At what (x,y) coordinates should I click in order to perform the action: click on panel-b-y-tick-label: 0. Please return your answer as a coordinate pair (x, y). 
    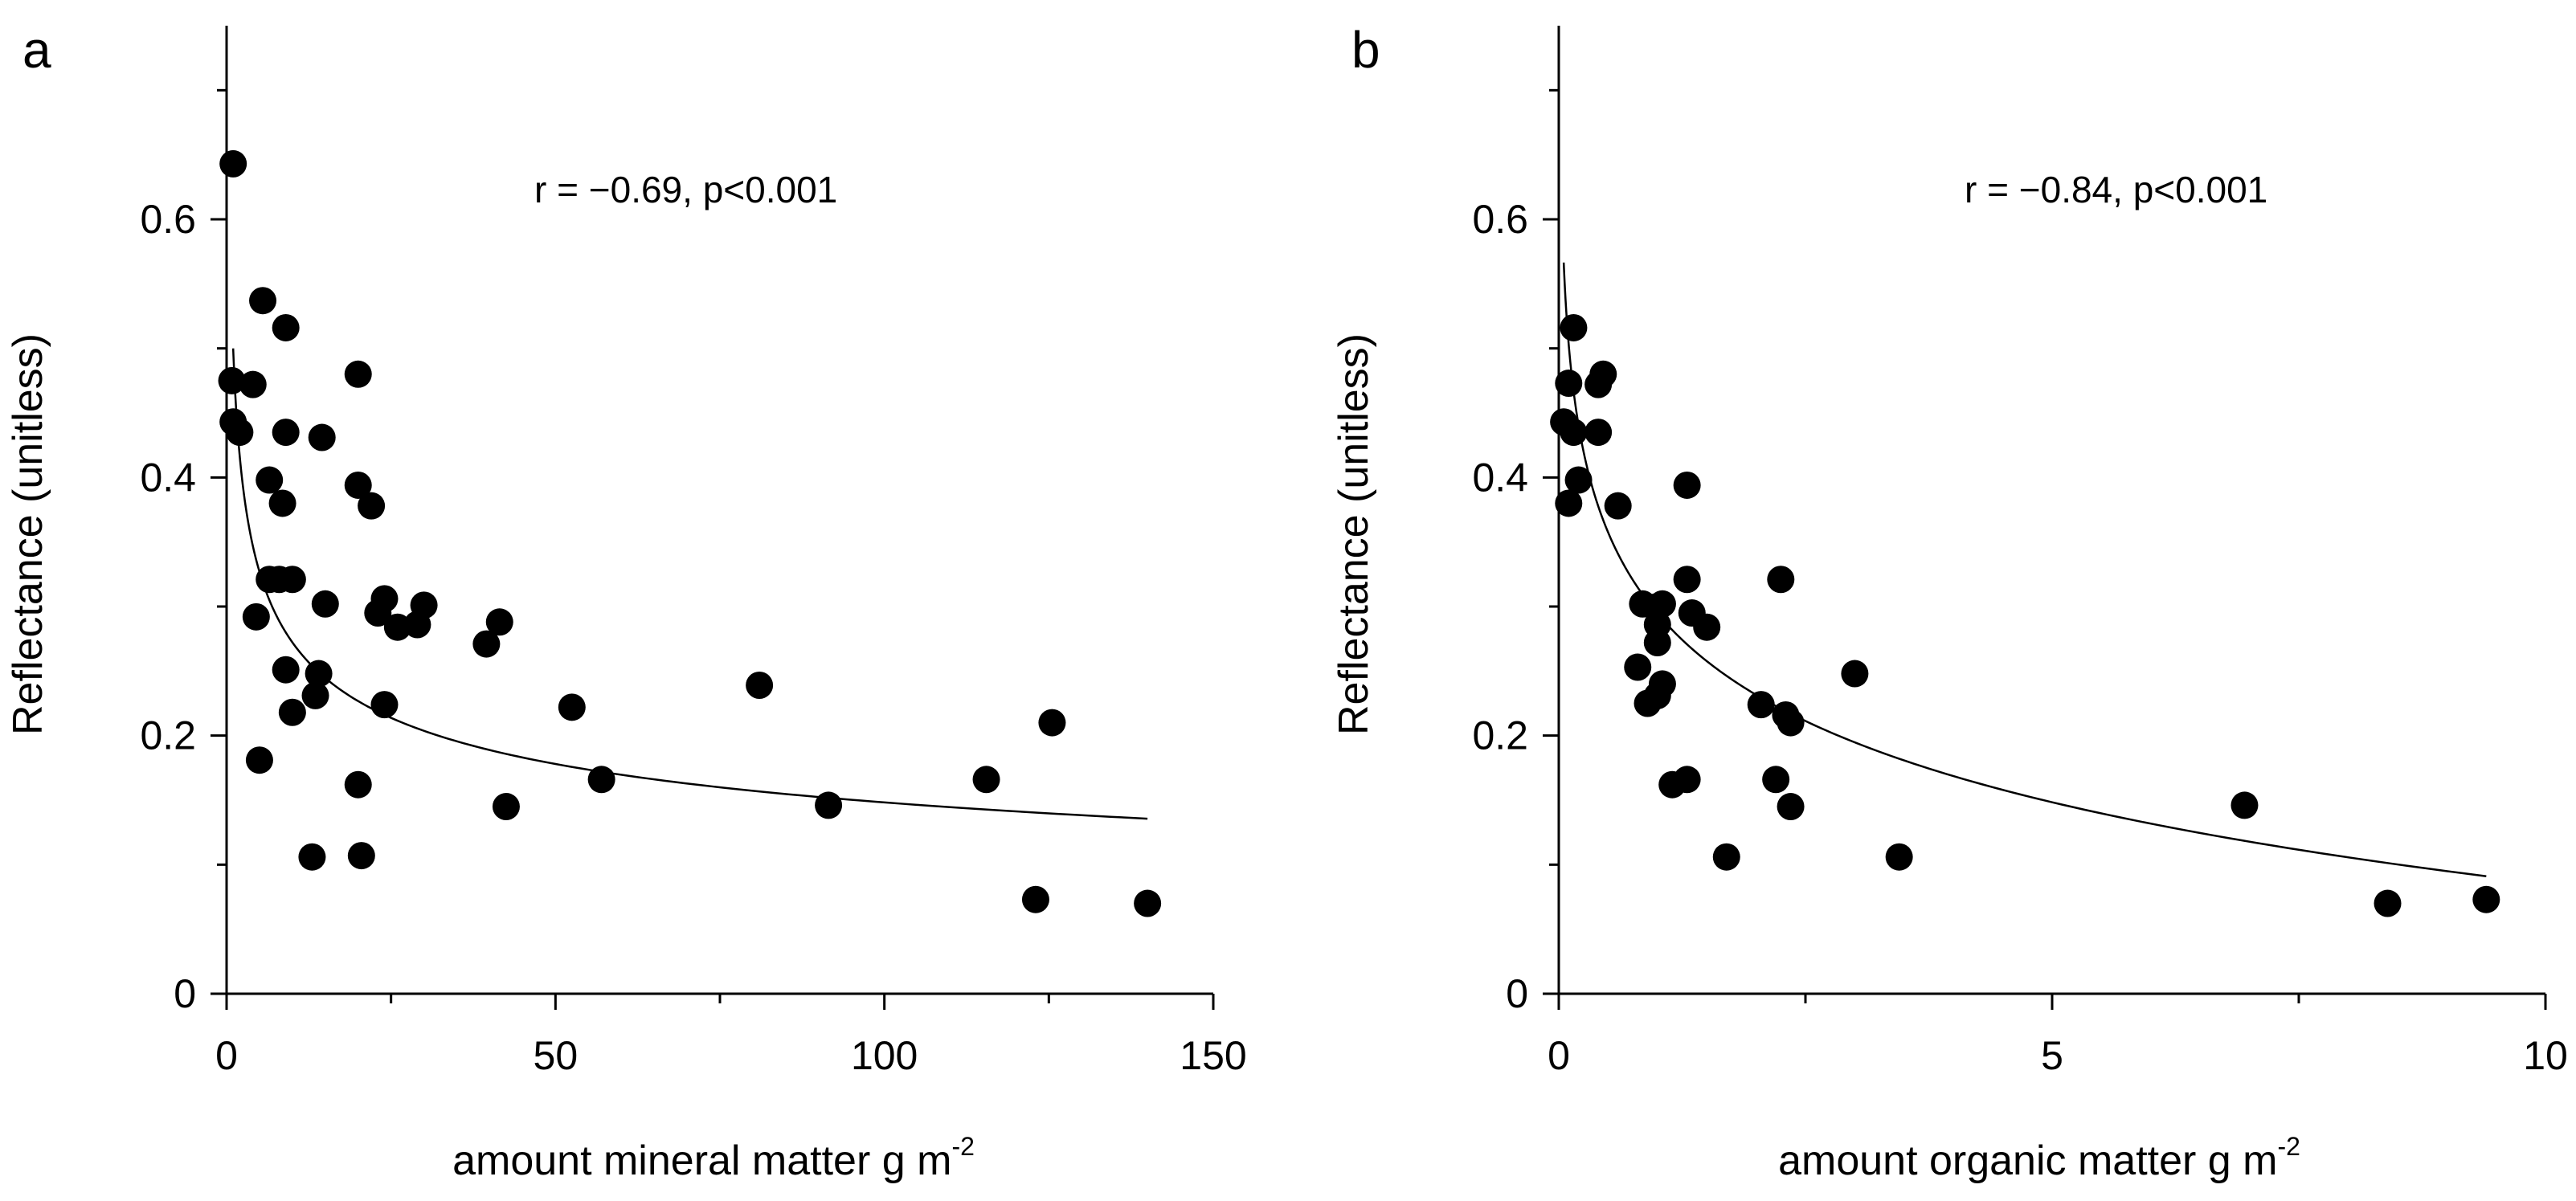
    Looking at the image, I should click on (1517, 993).